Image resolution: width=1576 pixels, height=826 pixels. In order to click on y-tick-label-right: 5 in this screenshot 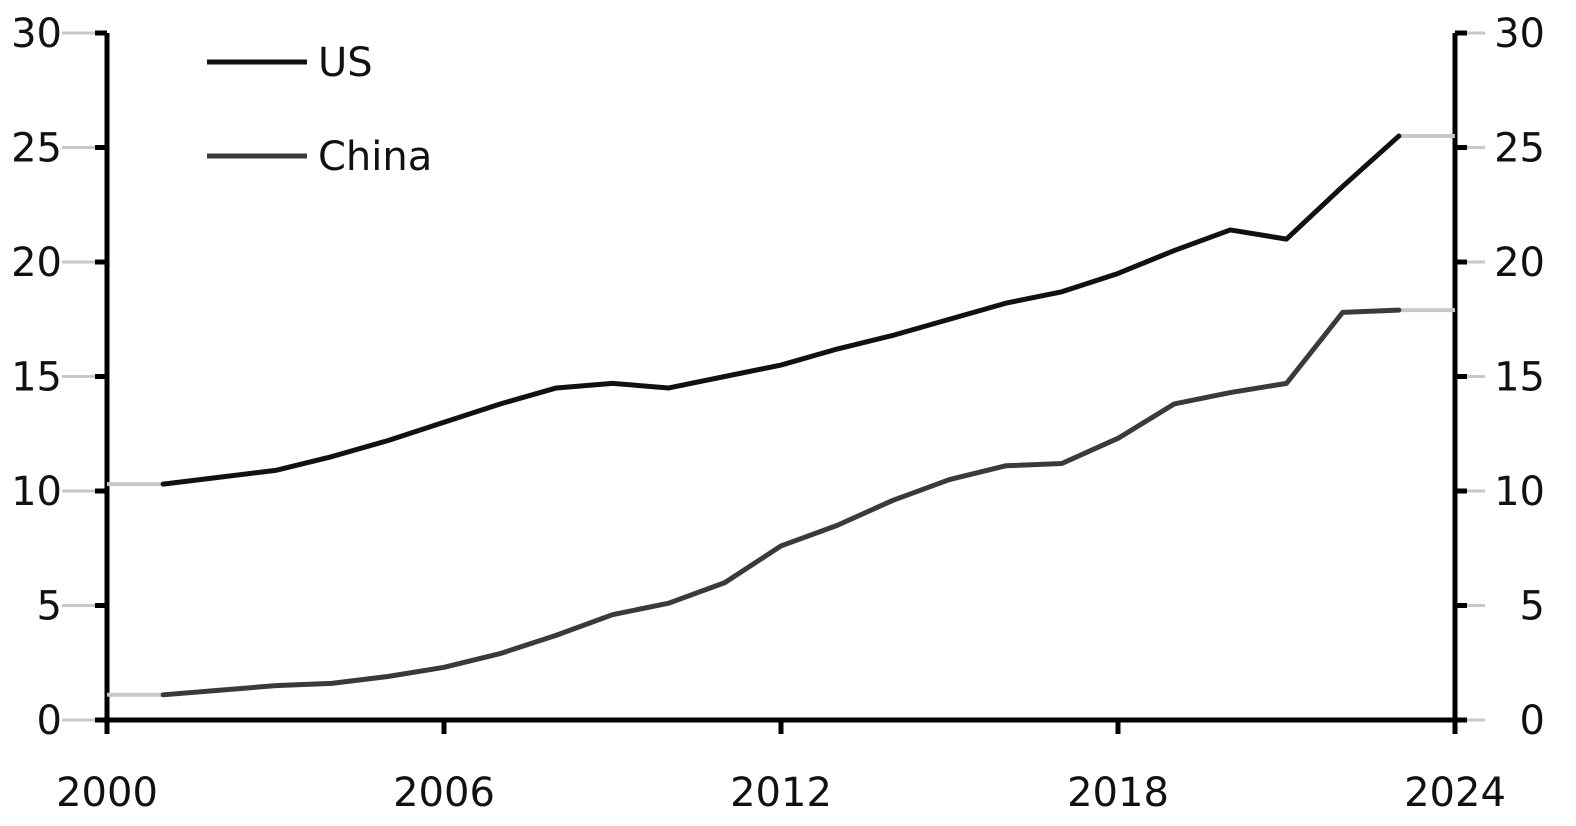, I will do `click(1532, 607)`.